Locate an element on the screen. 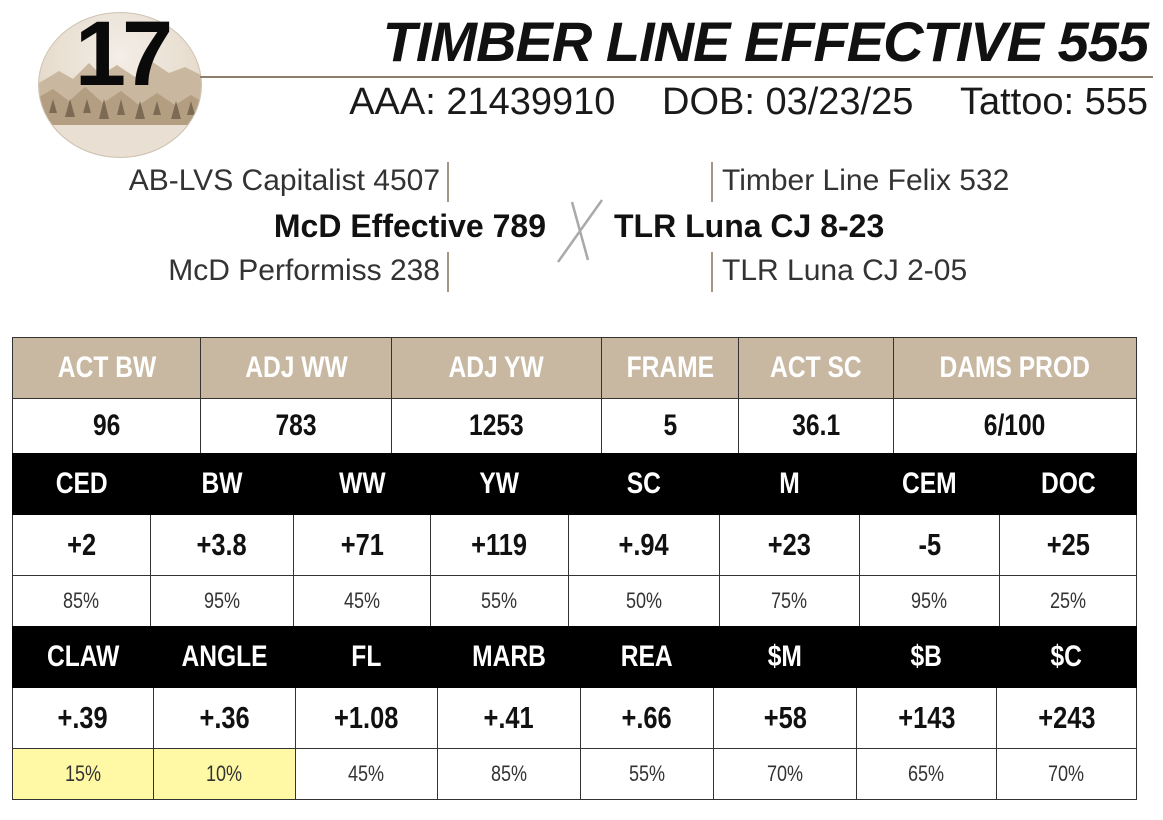 Image resolution: width=1163 pixels, height=820 pixels. header-cell: SC is located at coordinates (644, 484).